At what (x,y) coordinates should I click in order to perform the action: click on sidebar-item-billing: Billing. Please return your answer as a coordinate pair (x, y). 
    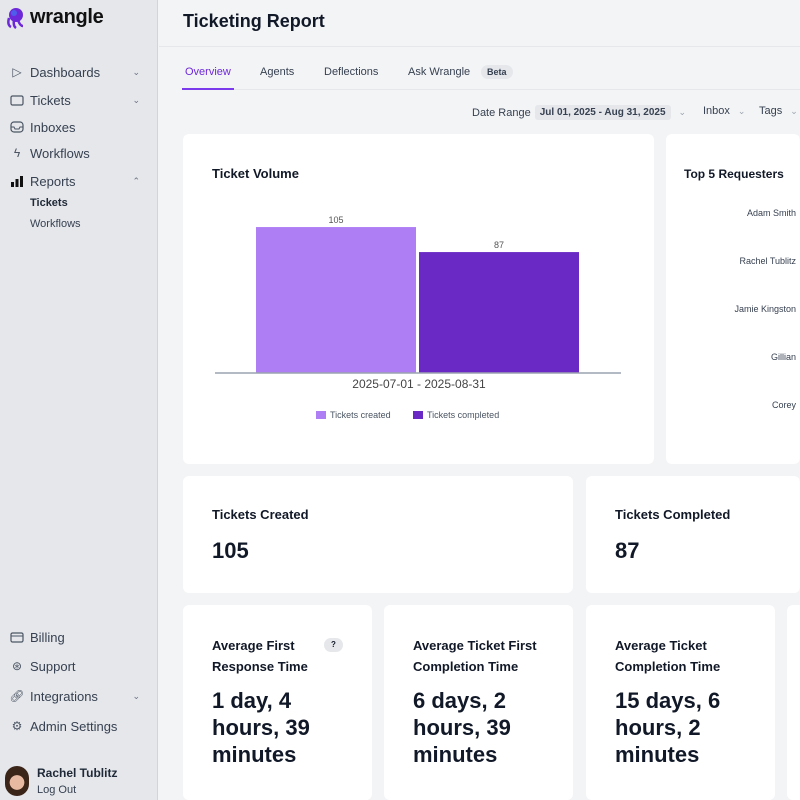
    Looking at the image, I should click on (75, 637).